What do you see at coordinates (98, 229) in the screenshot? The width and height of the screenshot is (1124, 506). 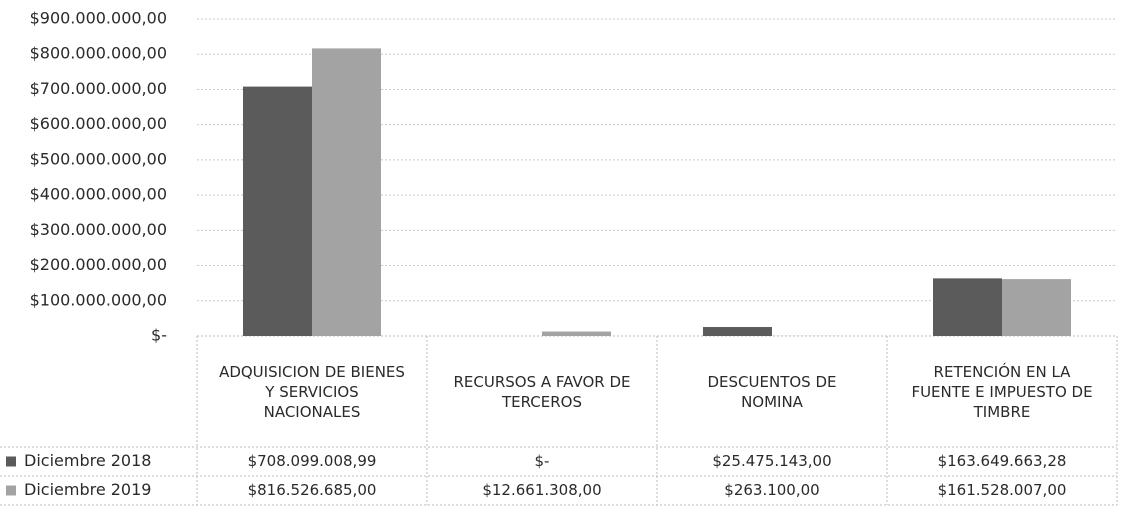 I see `y-tick-label: $300.000.000,00` at bounding box center [98, 229].